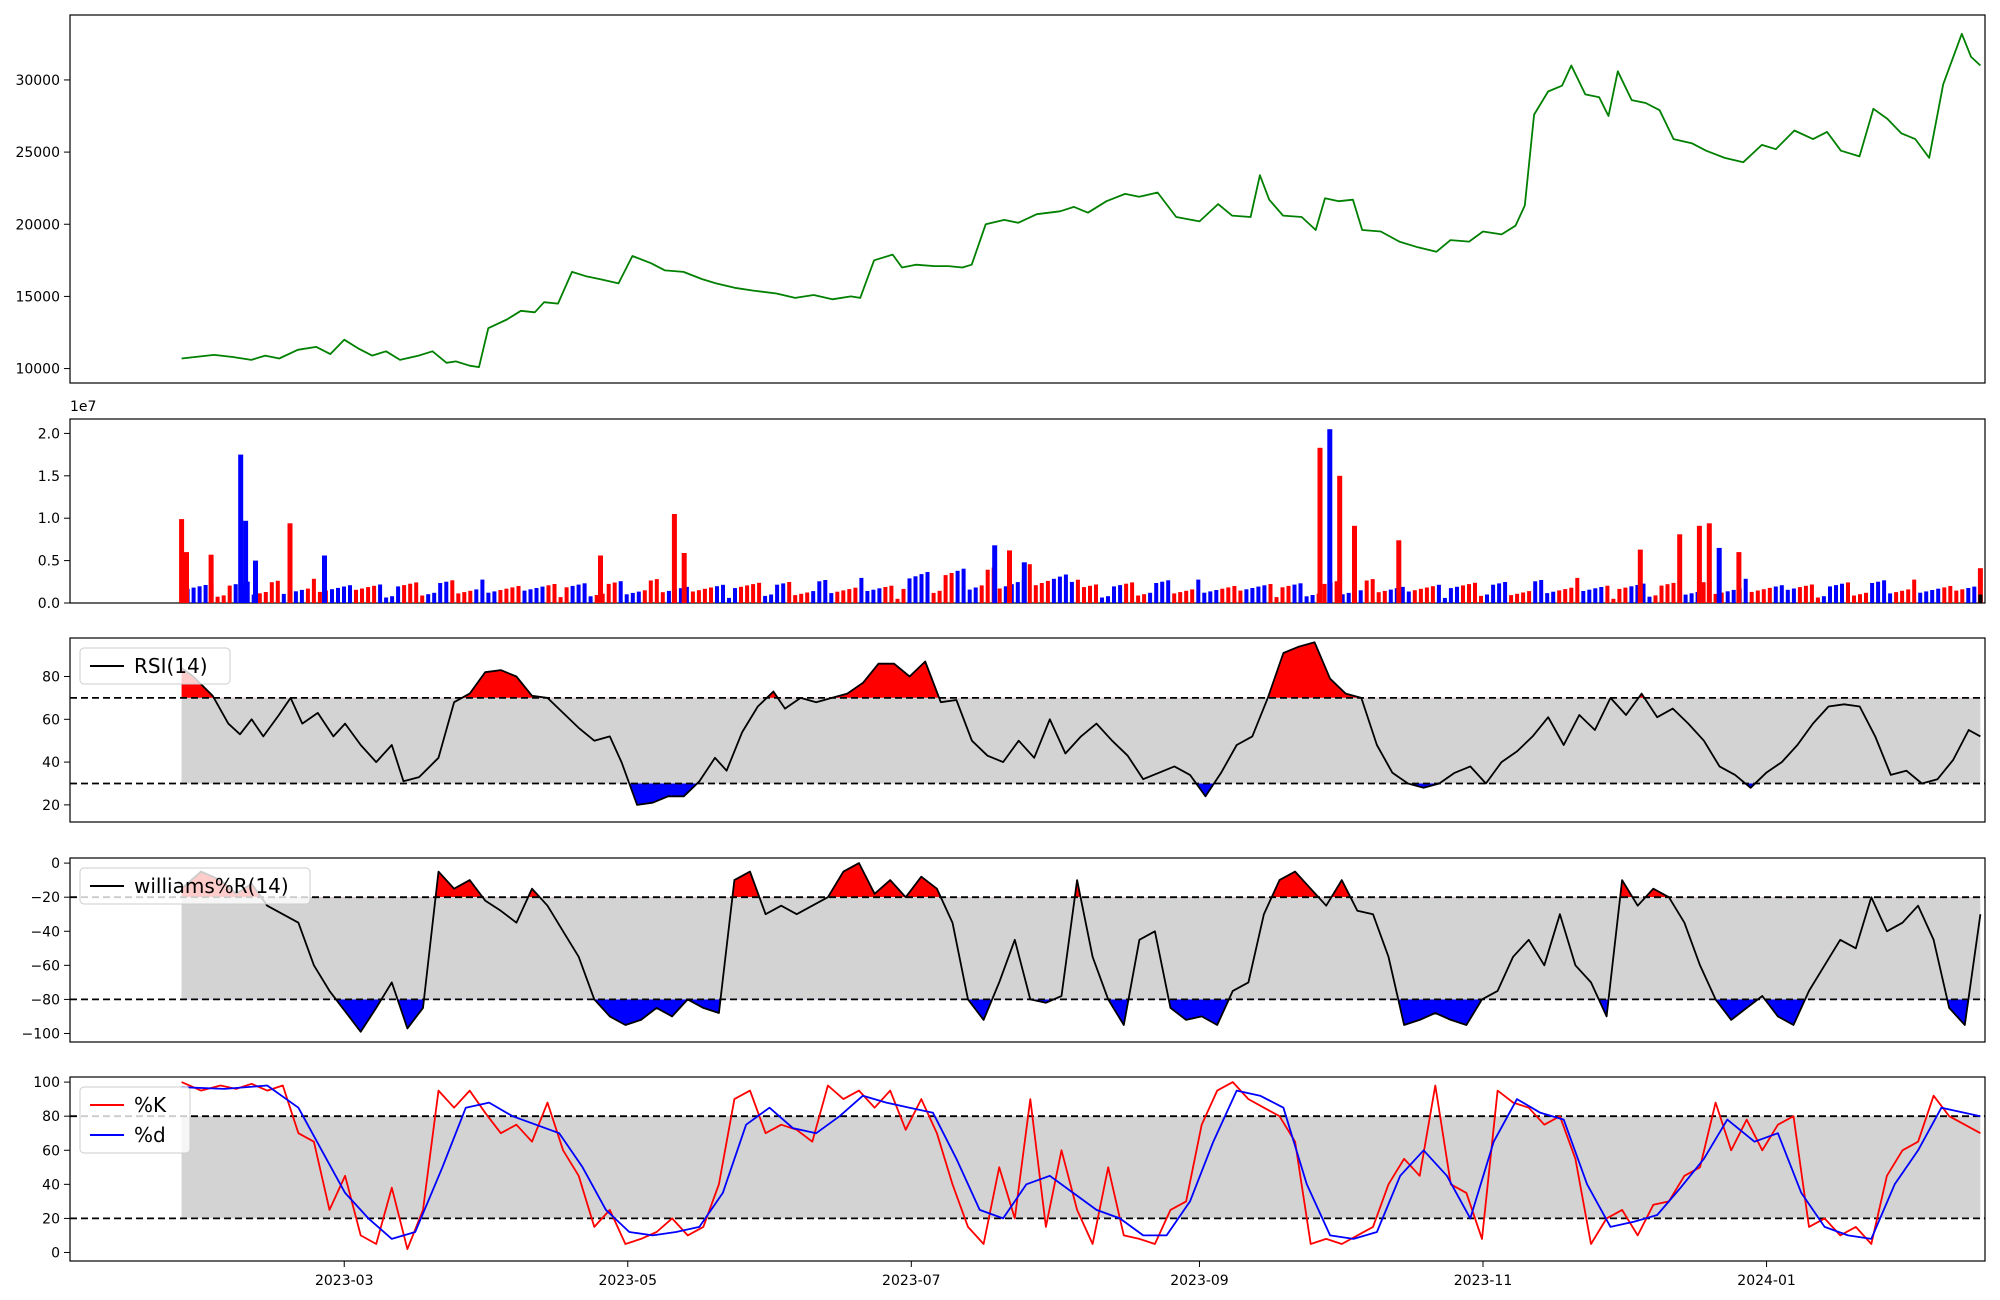 Image resolution: width=2000 pixels, height=1300 pixels. What do you see at coordinates (150, 1135) in the screenshot?
I see `stochastic-legend-label: %d` at bounding box center [150, 1135].